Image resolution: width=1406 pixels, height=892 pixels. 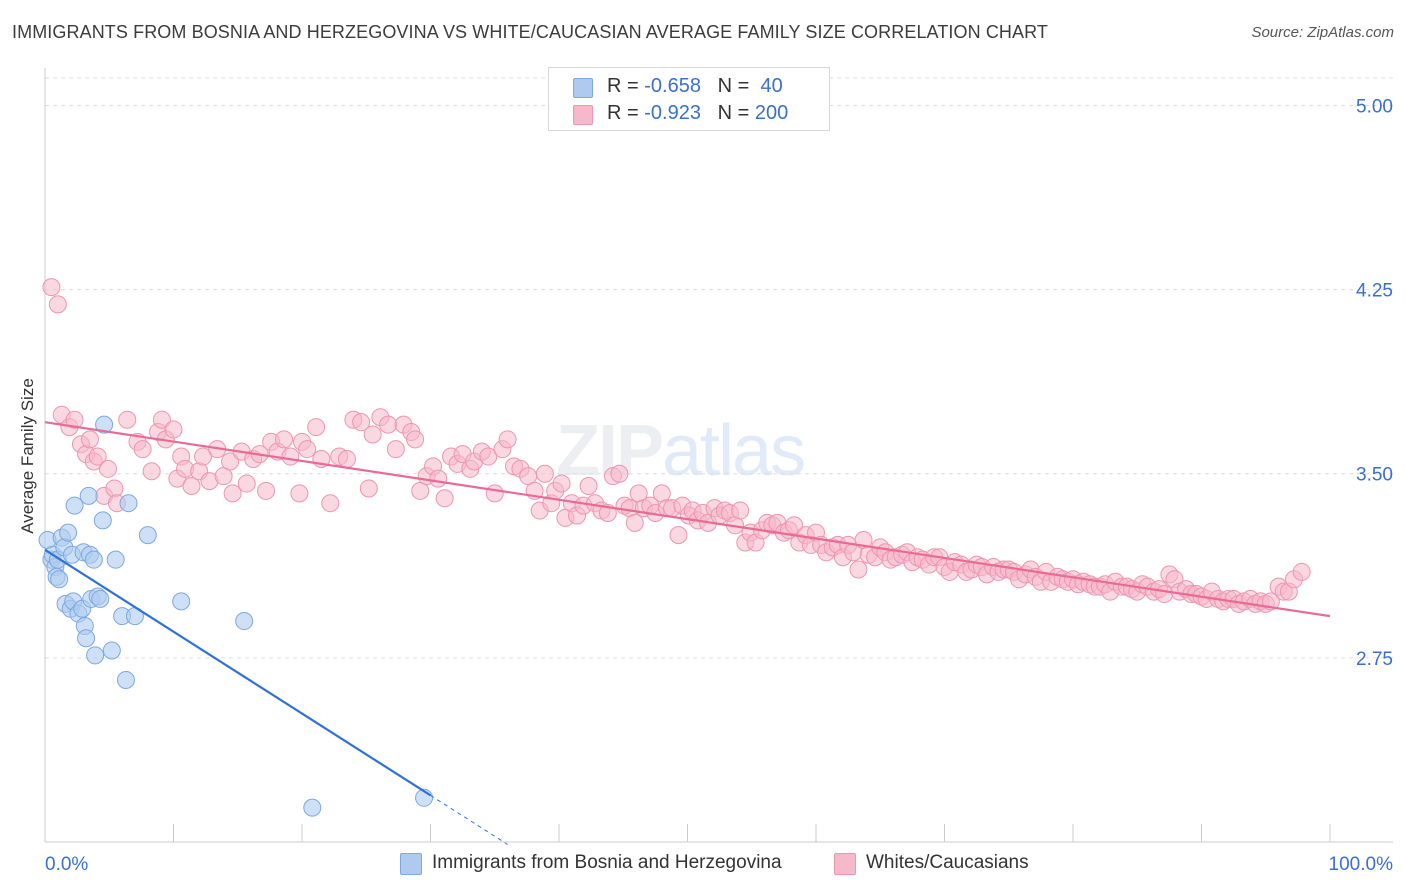 I want to click on stats-legend: R = -0.658 N = 40 R = -0.923 N = 200, so click(x=689, y=99).